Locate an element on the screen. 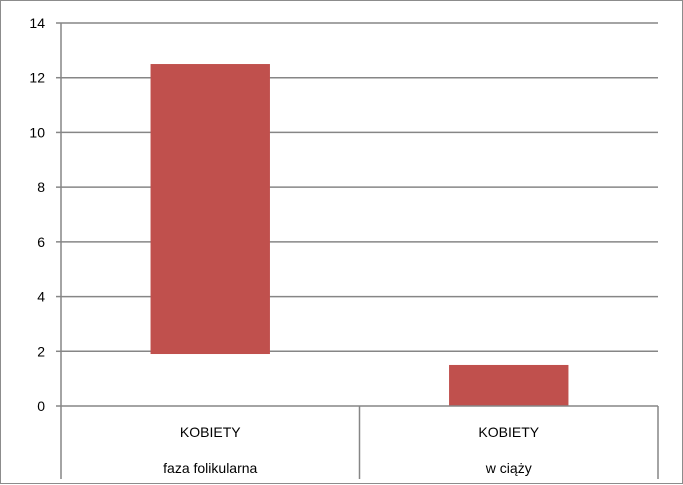 This screenshot has width=683, height=485. x-category-label-1-1: w ciąży is located at coordinates (508, 468).